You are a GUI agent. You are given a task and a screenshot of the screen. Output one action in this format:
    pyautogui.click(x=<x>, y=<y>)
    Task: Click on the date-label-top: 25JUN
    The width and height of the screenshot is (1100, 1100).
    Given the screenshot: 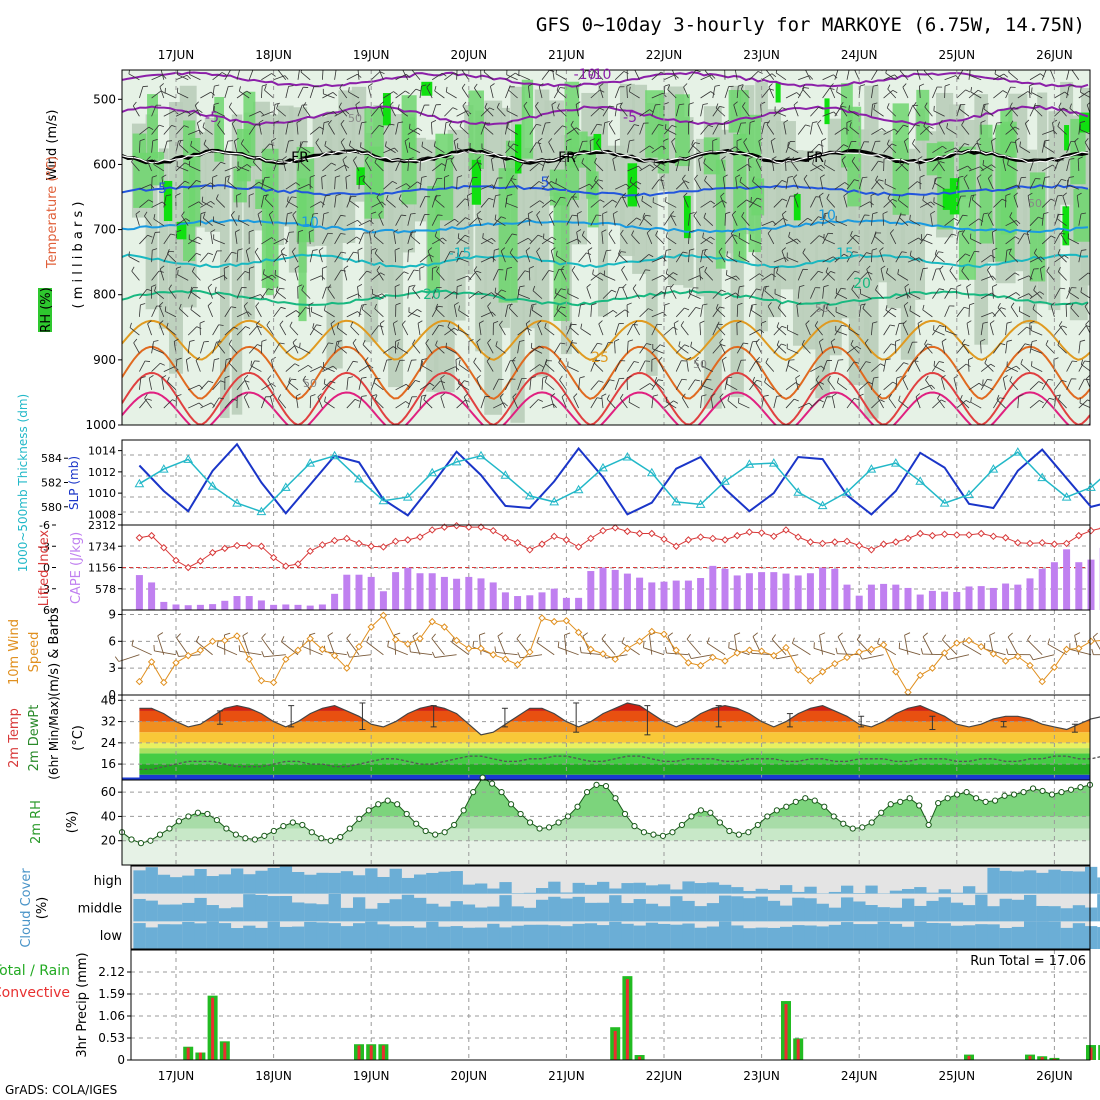 What is the action you would take?
    pyautogui.click(x=957, y=55)
    